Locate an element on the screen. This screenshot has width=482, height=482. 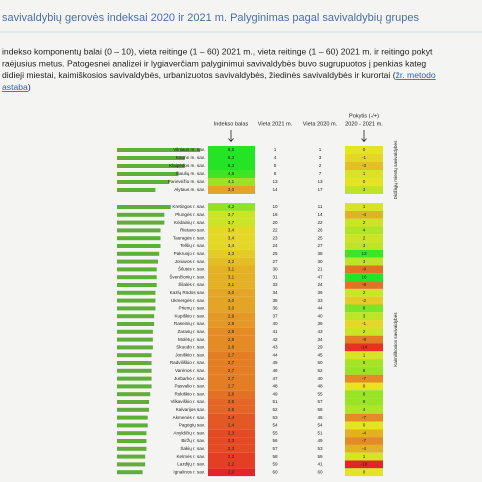
column-header: Vieta 2020 m. is located at coordinates (320, 124).